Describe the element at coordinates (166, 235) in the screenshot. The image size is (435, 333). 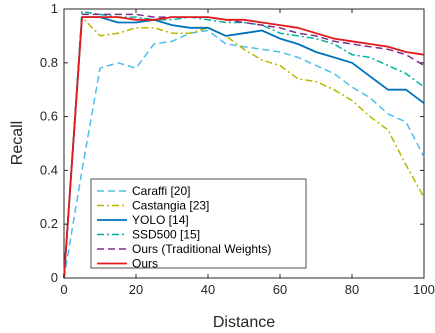
I see `legend-label-3: SSD500 [15]` at that location.